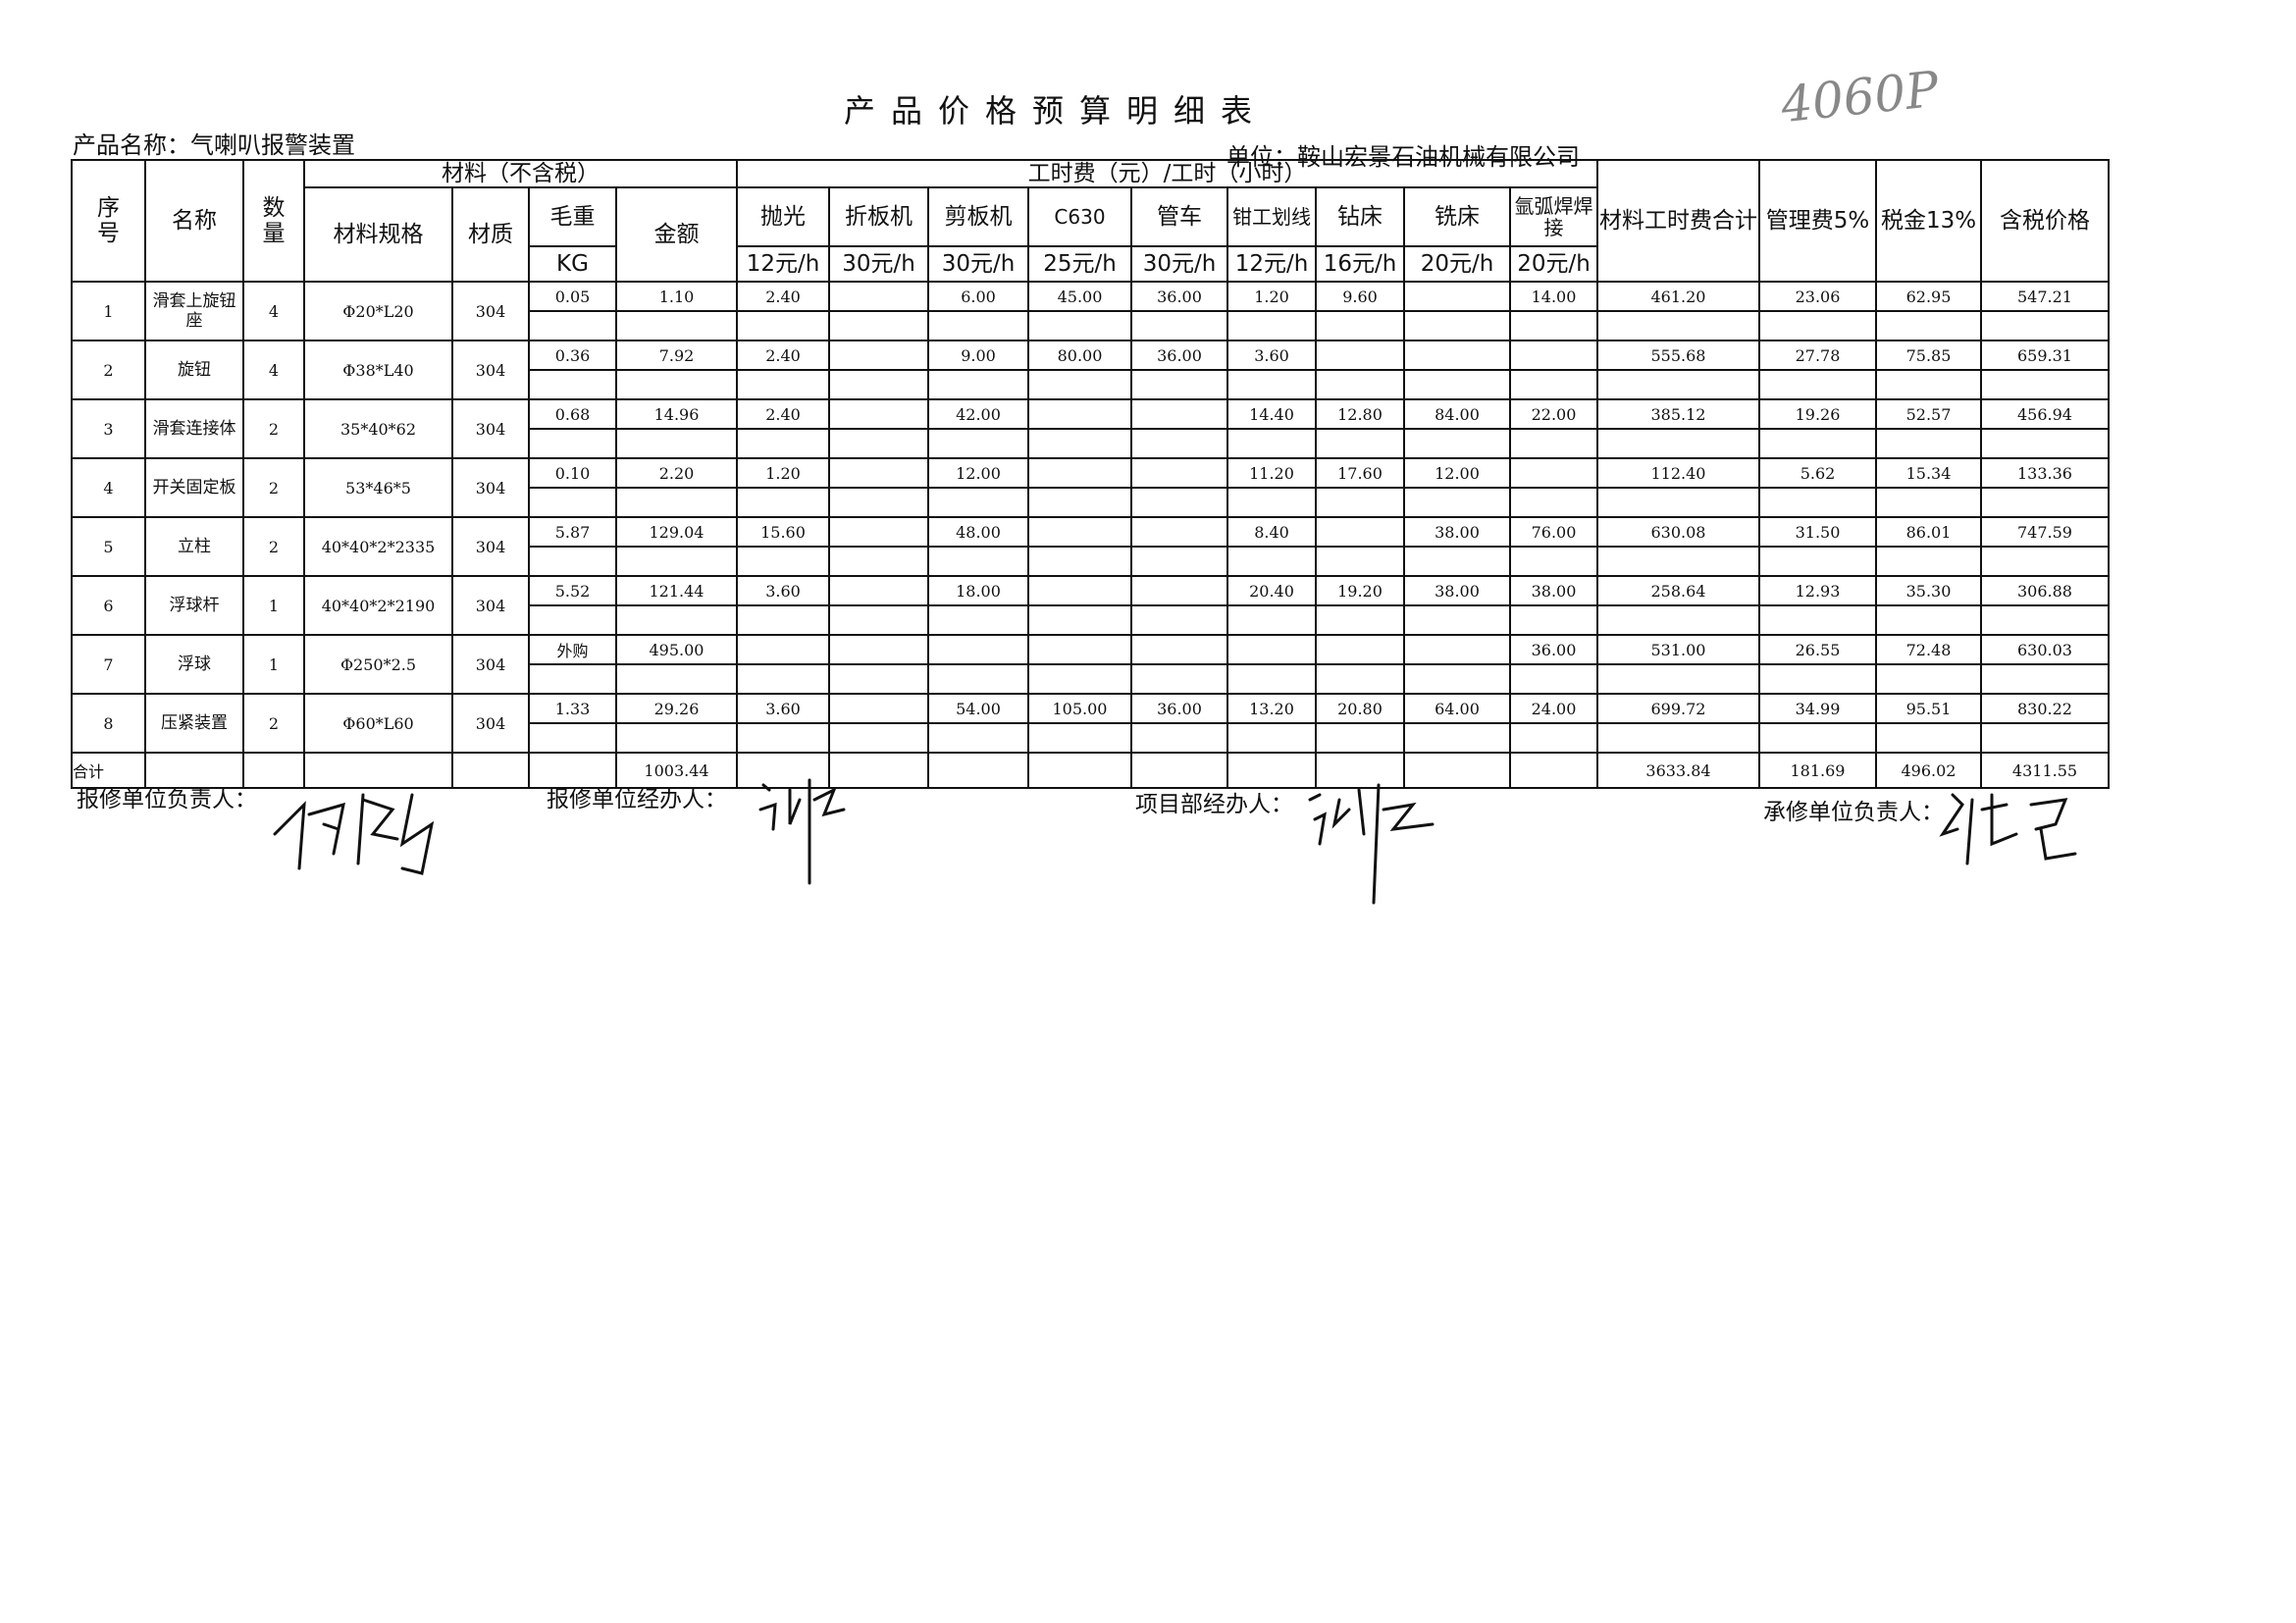  What do you see at coordinates (194, 221) in the screenshot?
I see `header-name: 名称` at bounding box center [194, 221].